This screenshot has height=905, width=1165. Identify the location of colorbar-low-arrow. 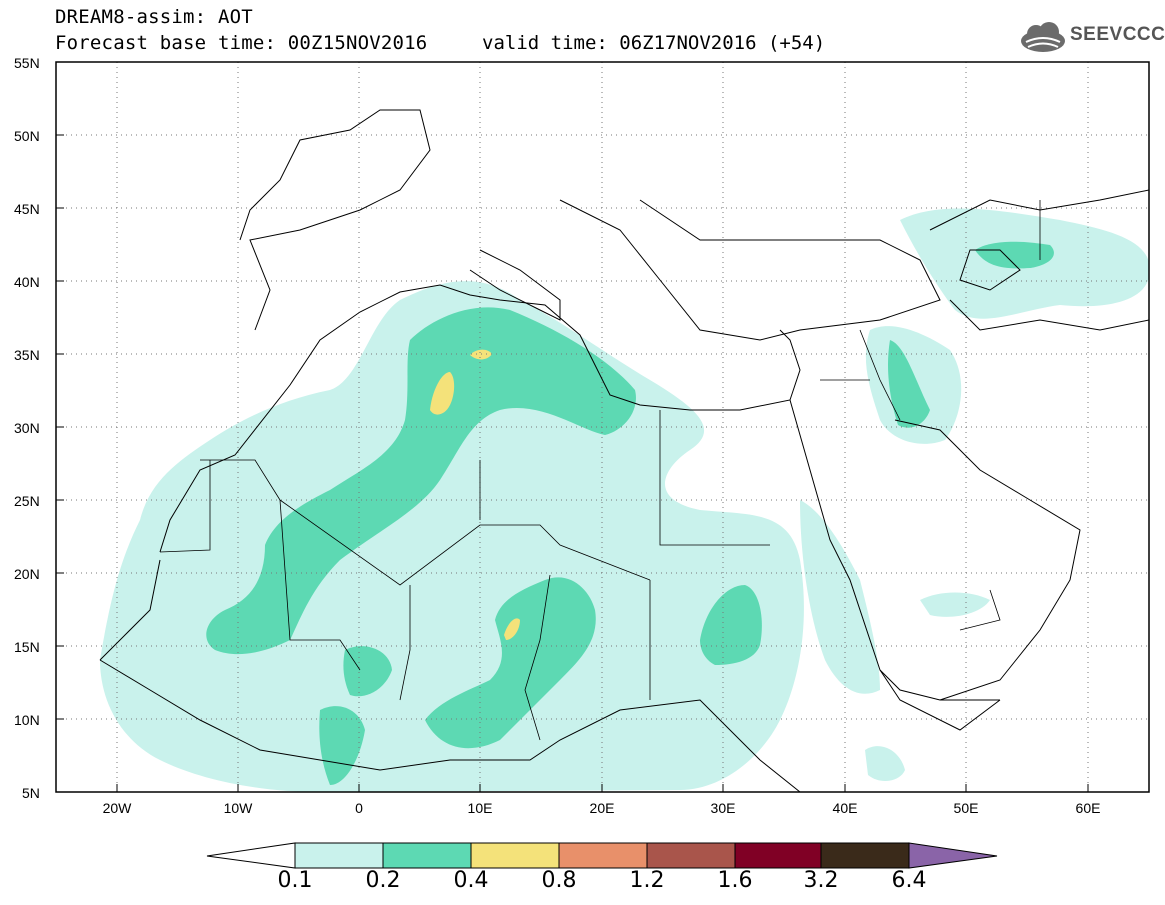
(251, 855).